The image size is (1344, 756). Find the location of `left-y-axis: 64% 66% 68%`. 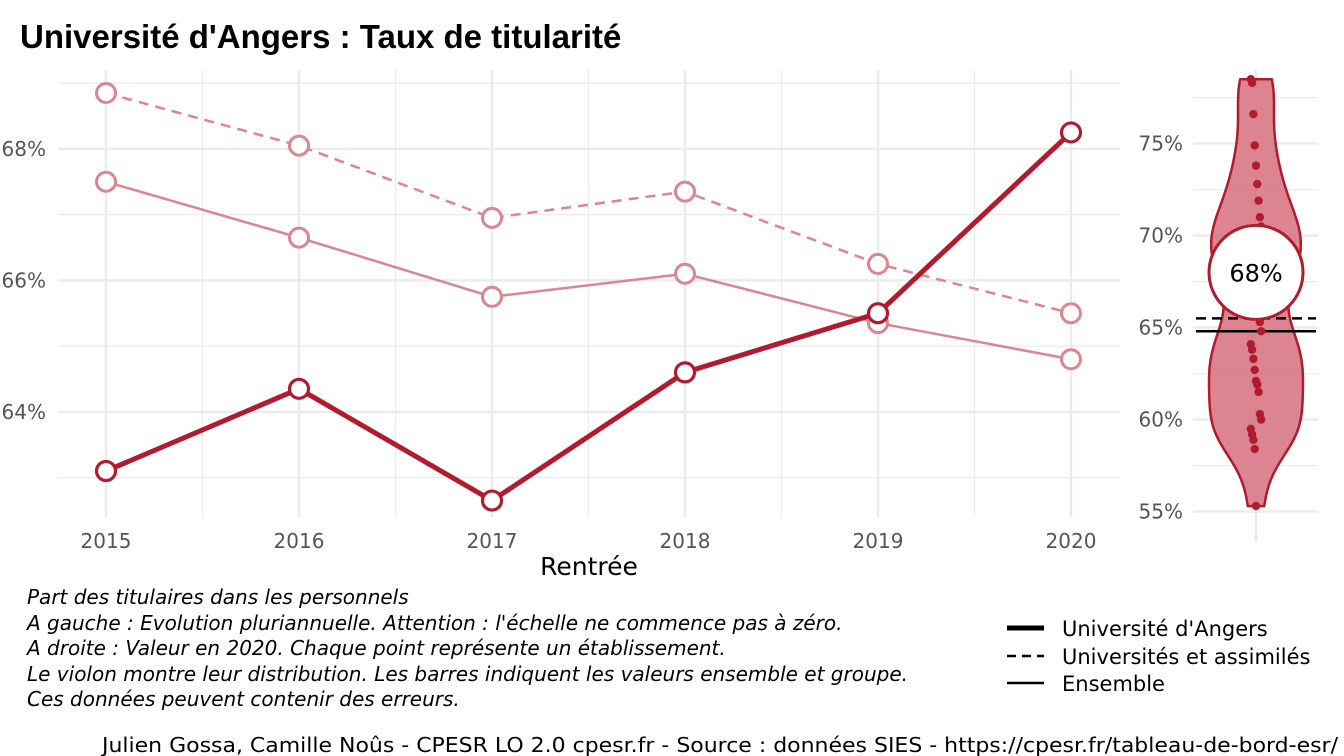

left-y-axis: 64% 66% 68% is located at coordinates (24, 280).